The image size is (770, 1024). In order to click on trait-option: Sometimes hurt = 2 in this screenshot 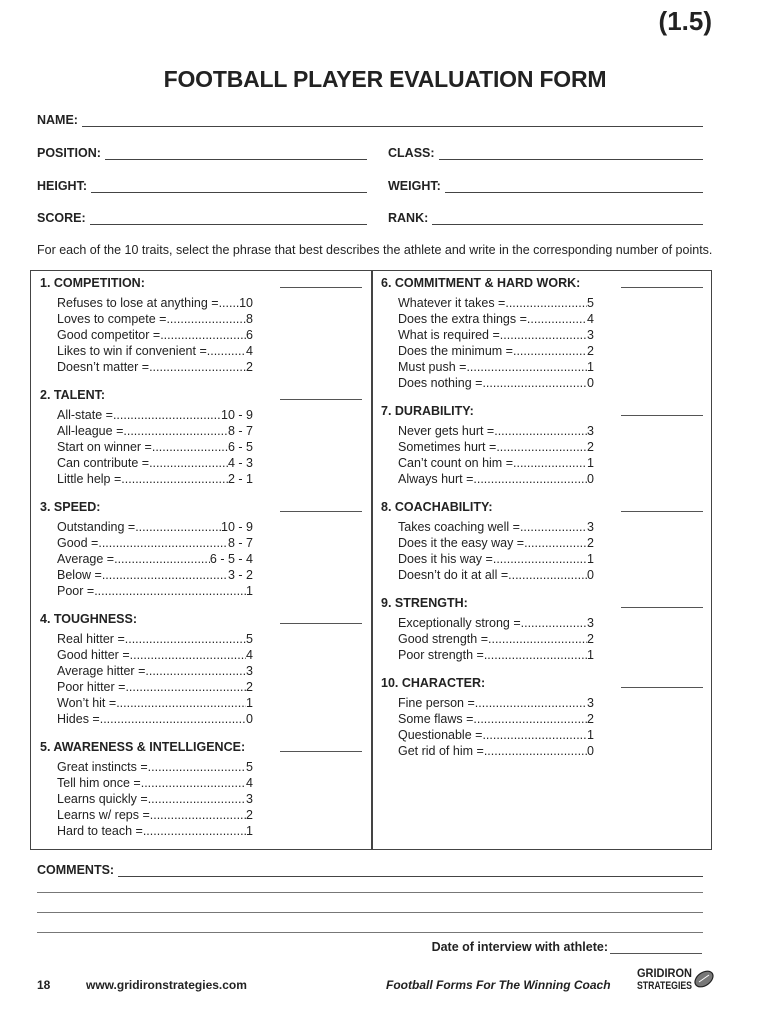, I will do `click(496, 447)`.